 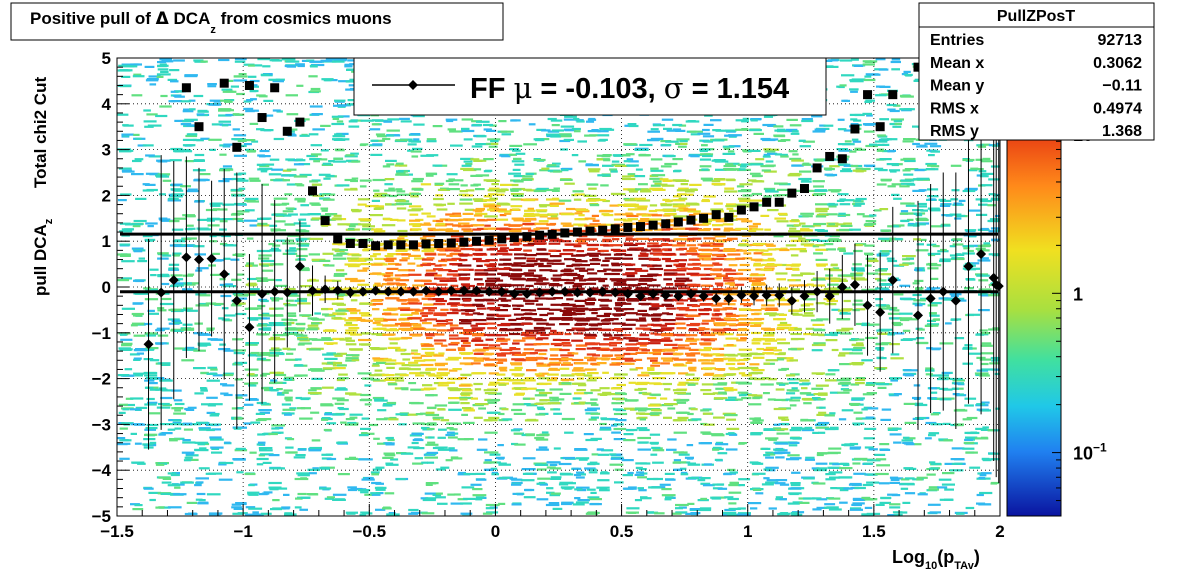 I want to click on stats-label: RMS y, so click(x=954, y=131).